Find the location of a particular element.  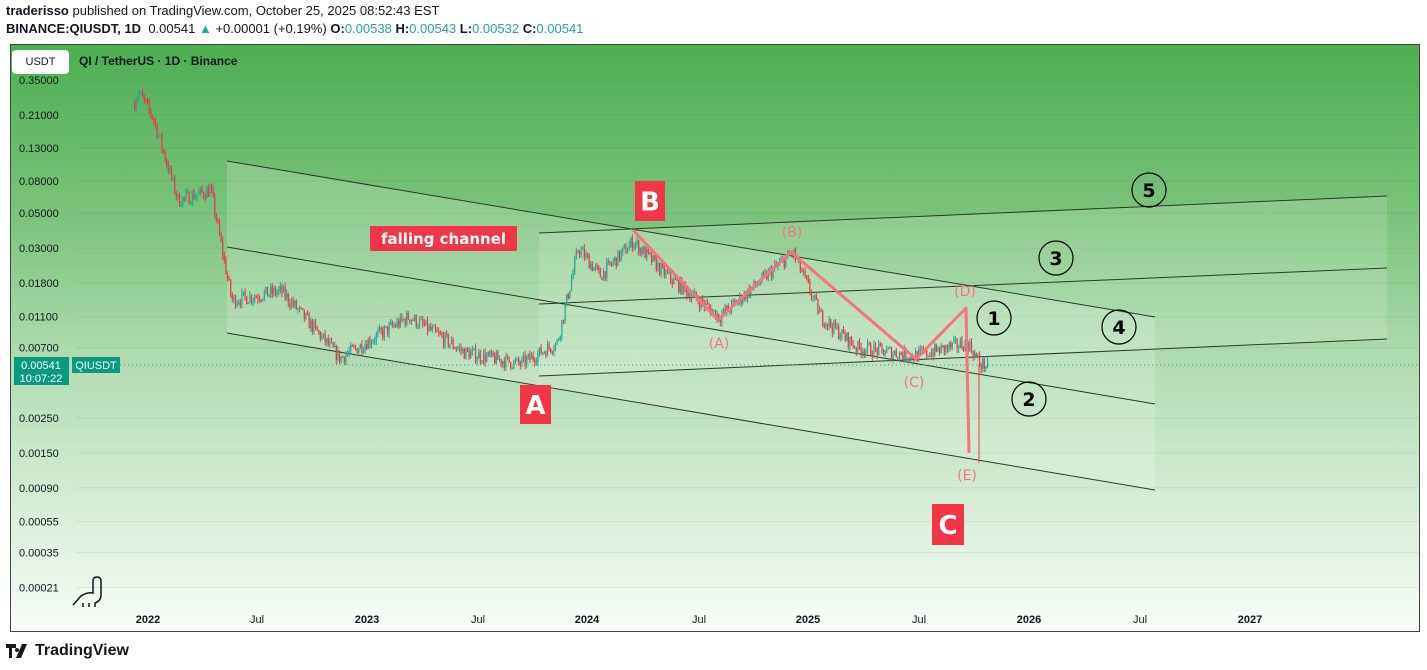

impulse-circle is located at coordinates (994, 318).